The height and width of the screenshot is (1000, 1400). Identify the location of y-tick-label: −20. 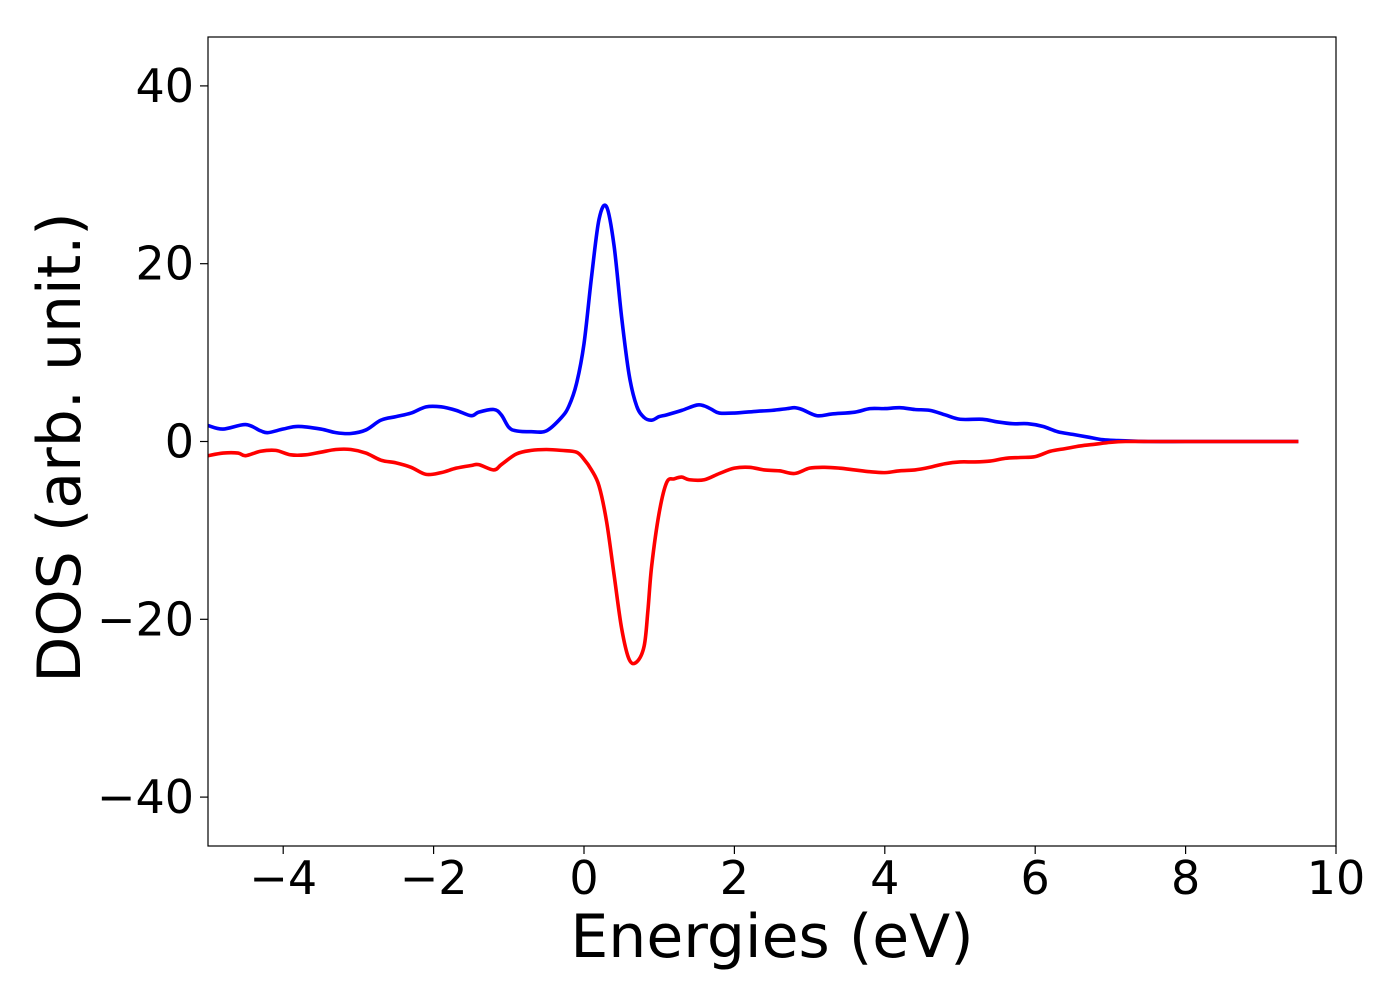
(145, 619).